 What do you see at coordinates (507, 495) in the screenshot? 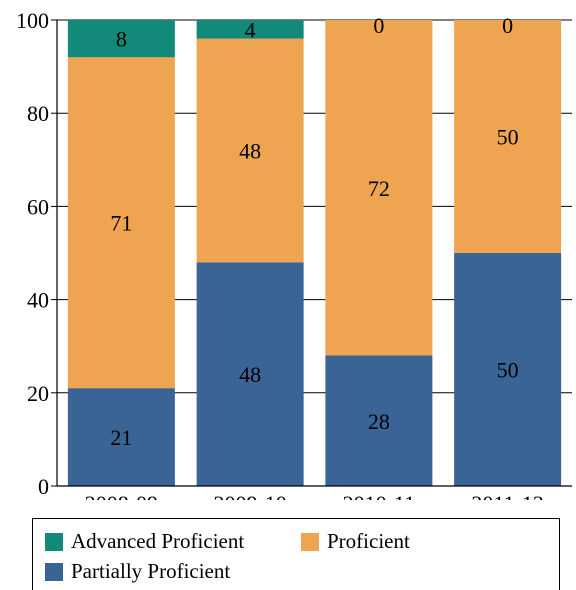
I see `x-tick-label-2011-12: 2011-12` at bounding box center [507, 495].